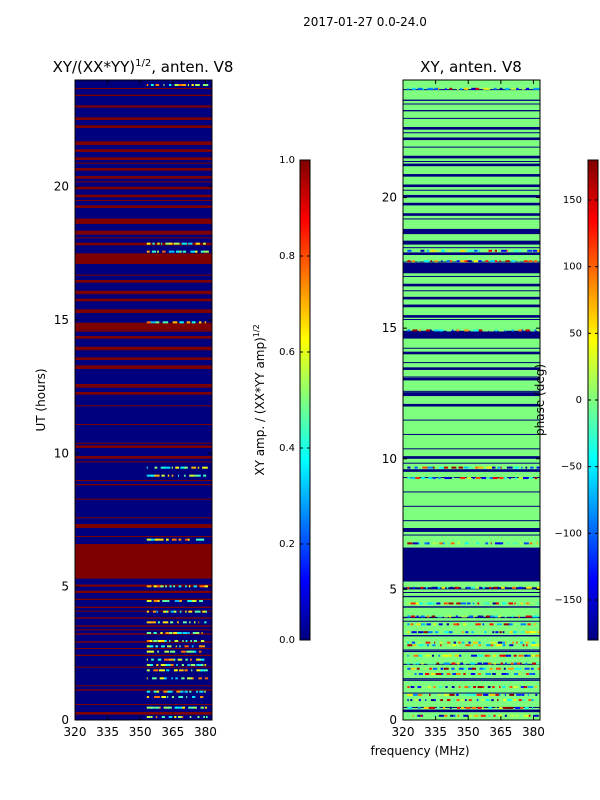 Image resolution: width=600 pixels, height=800 pixels. Describe the element at coordinates (75, 732) in the screenshot. I see `amplitude-x-tick-label: 320` at that location.